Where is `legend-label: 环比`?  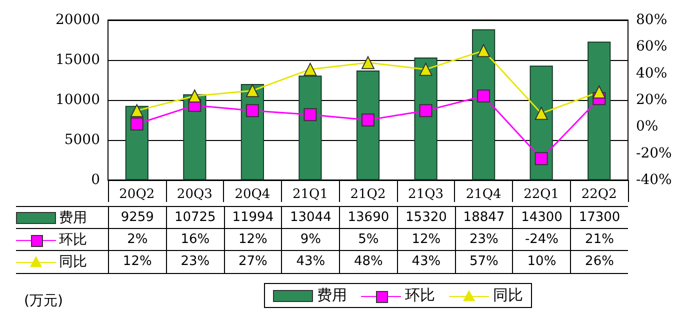
legend-label: 环比 is located at coordinates (73, 240).